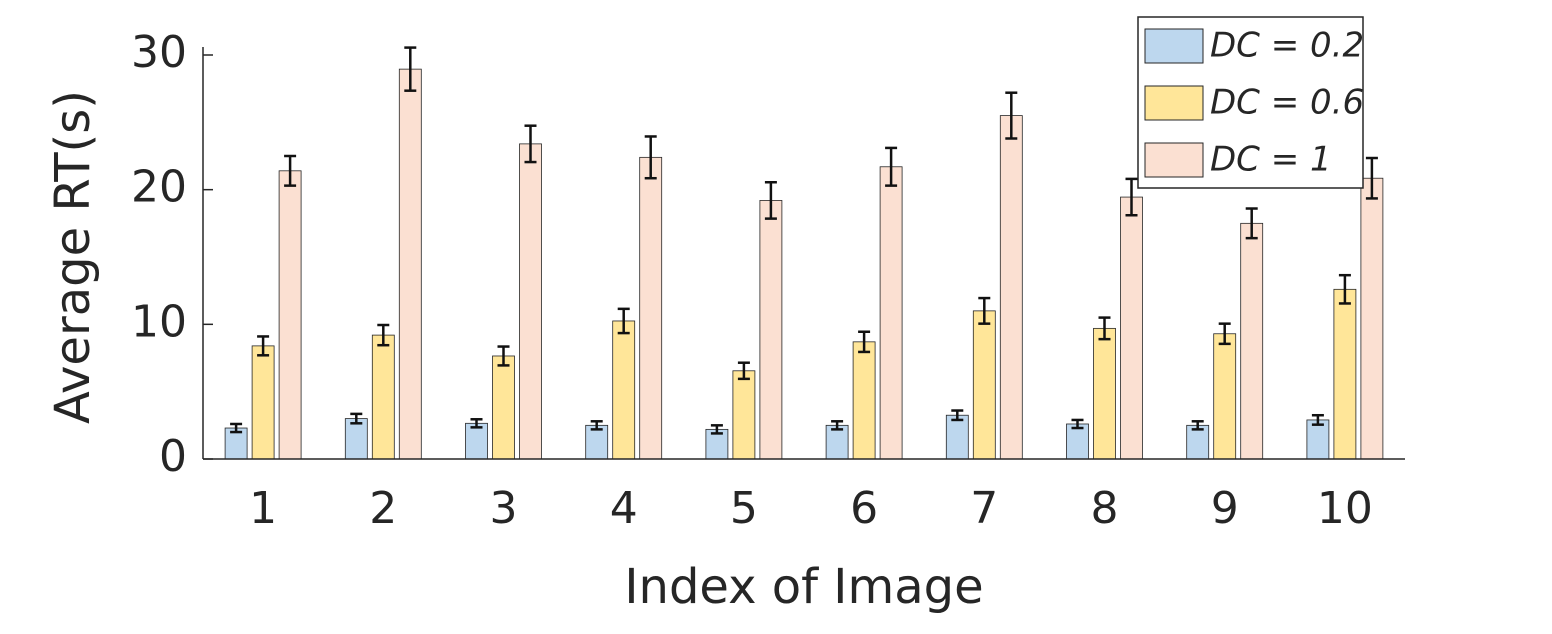 The width and height of the screenshot is (1552, 634). Describe the element at coordinates (803, 587) in the screenshot. I see `x-axis-label: Index of Image` at that location.